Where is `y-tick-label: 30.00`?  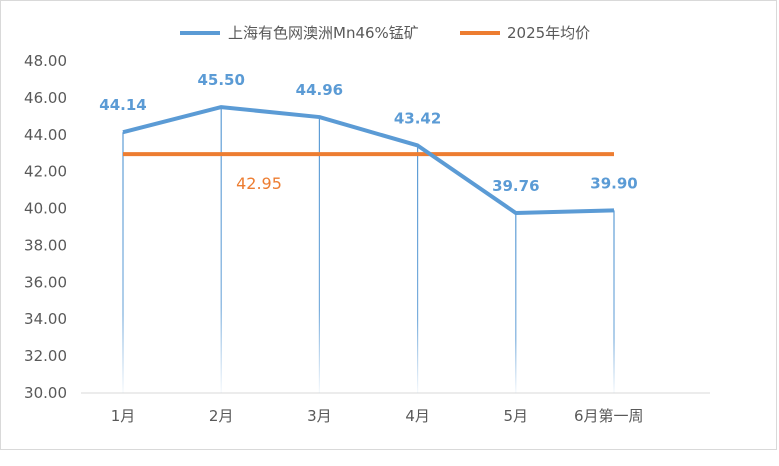
y-tick-label: 30.00 is located at coordinates (45, 393).